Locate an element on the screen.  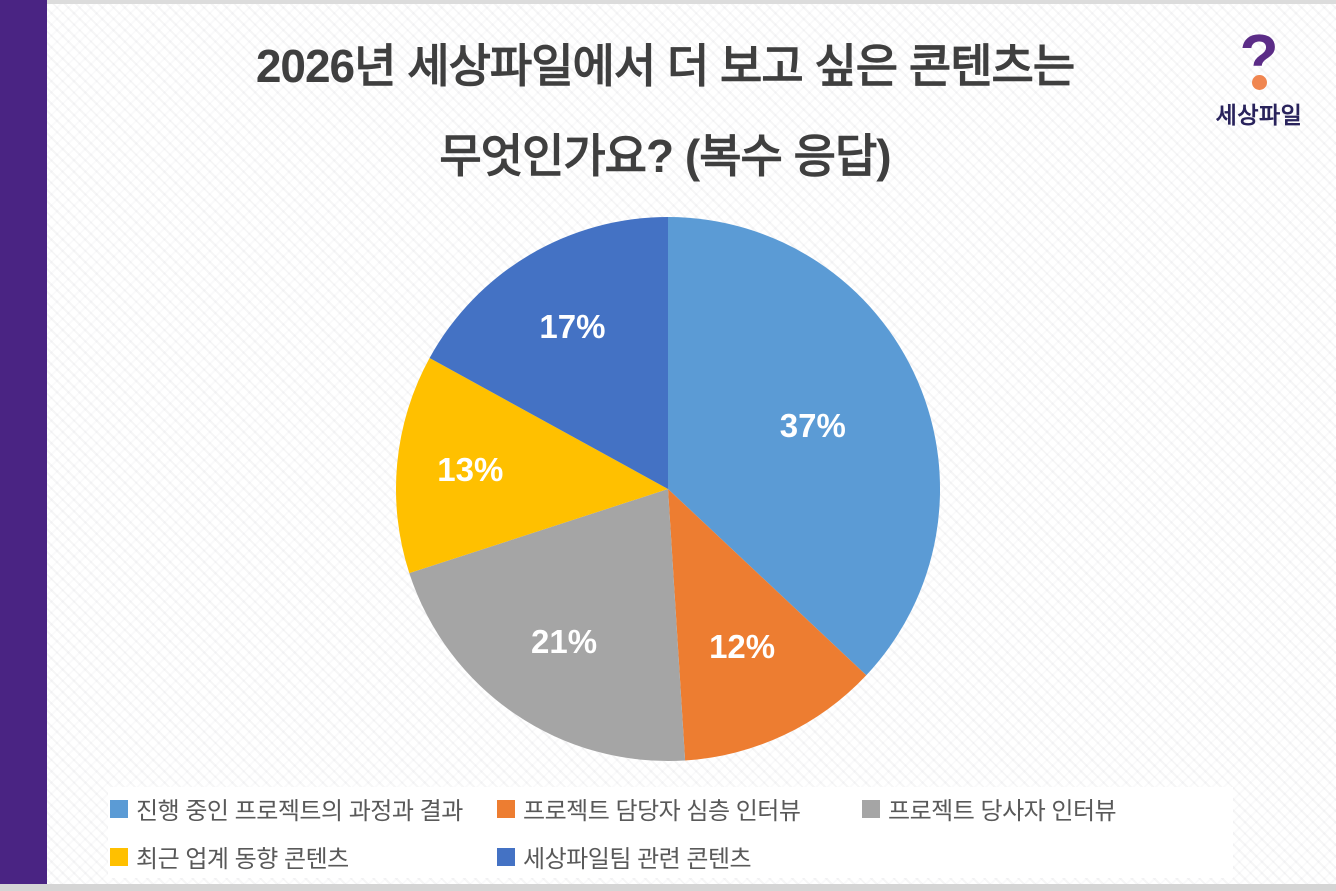
legend-item: 진행 중인 프로젝트의 과정과 결과 is located at coordinates (303, 808).